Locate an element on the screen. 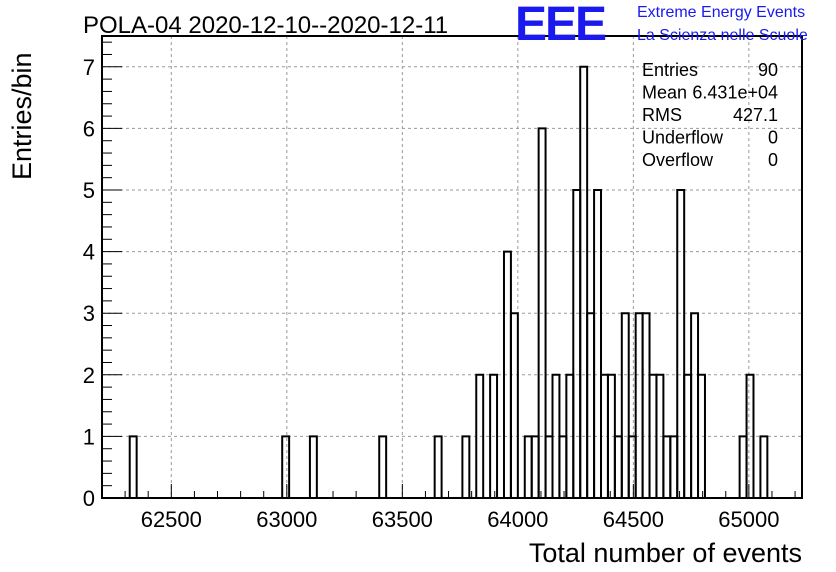  y-axis-title: Entries/bin is located at coordinates (22, 116).